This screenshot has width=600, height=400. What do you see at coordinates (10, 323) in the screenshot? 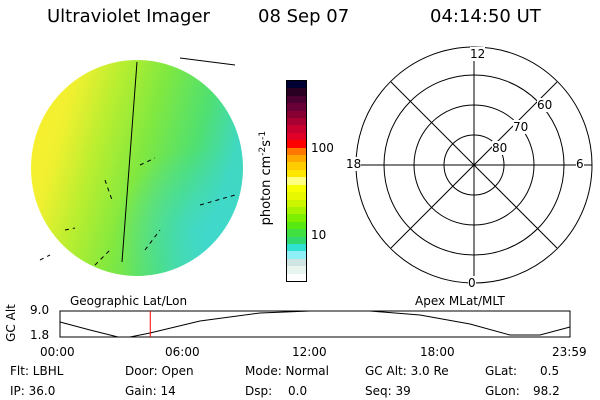
I see `altitude-axis-label: GC Alt` at bounding box center [10, 323].